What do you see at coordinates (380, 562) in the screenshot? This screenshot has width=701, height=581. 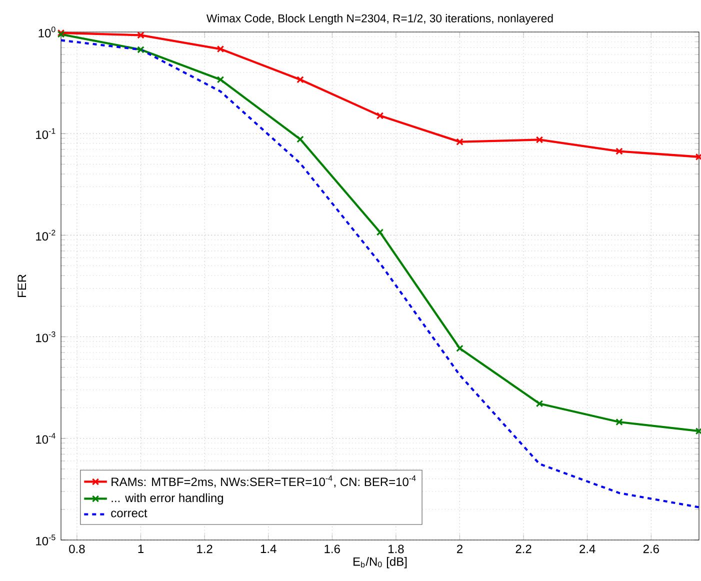 I see `x-axis-title: E$_{b}$/N$_{0}$ [dB]` at bounding box center [380, 562].